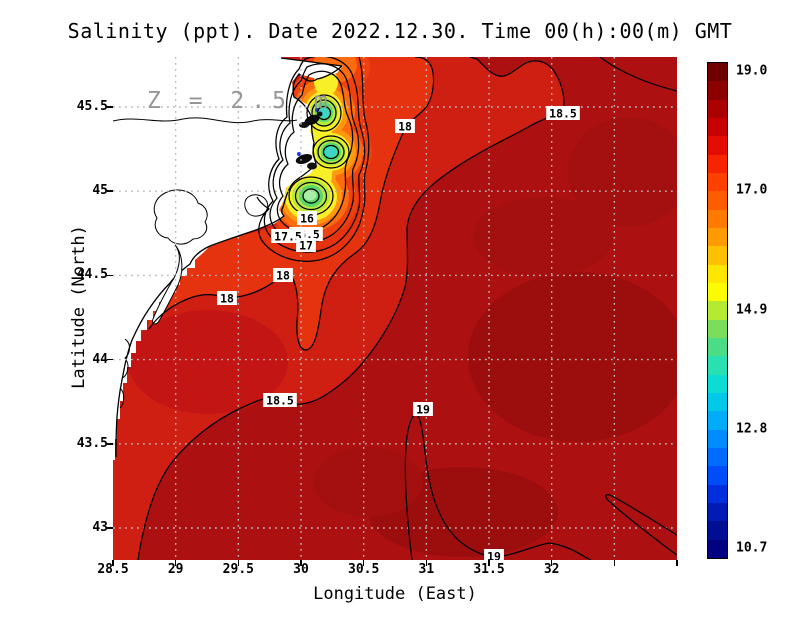 The image size is (800, 618). Describe the element at coordinates (364, 569) in the screenshot. I see `x-tick-label: 30.5` at that location.